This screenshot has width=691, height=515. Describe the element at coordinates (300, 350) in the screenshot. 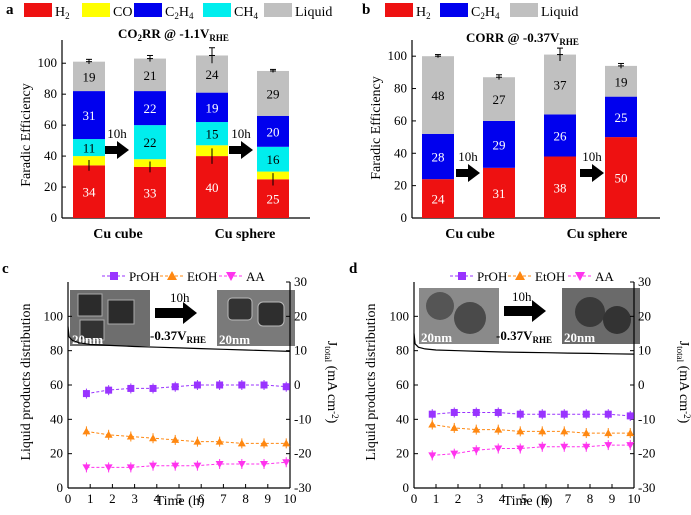

I see `y2-tick-label-c-10: 10` at that location.